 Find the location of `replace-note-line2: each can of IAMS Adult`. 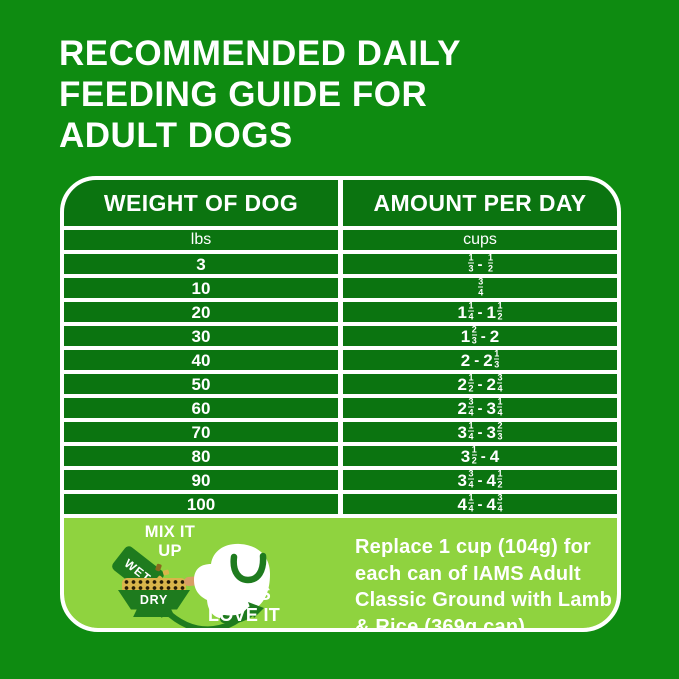

replace-note-line2: each can of IAMS Adult is located at coordinates (468, 573).